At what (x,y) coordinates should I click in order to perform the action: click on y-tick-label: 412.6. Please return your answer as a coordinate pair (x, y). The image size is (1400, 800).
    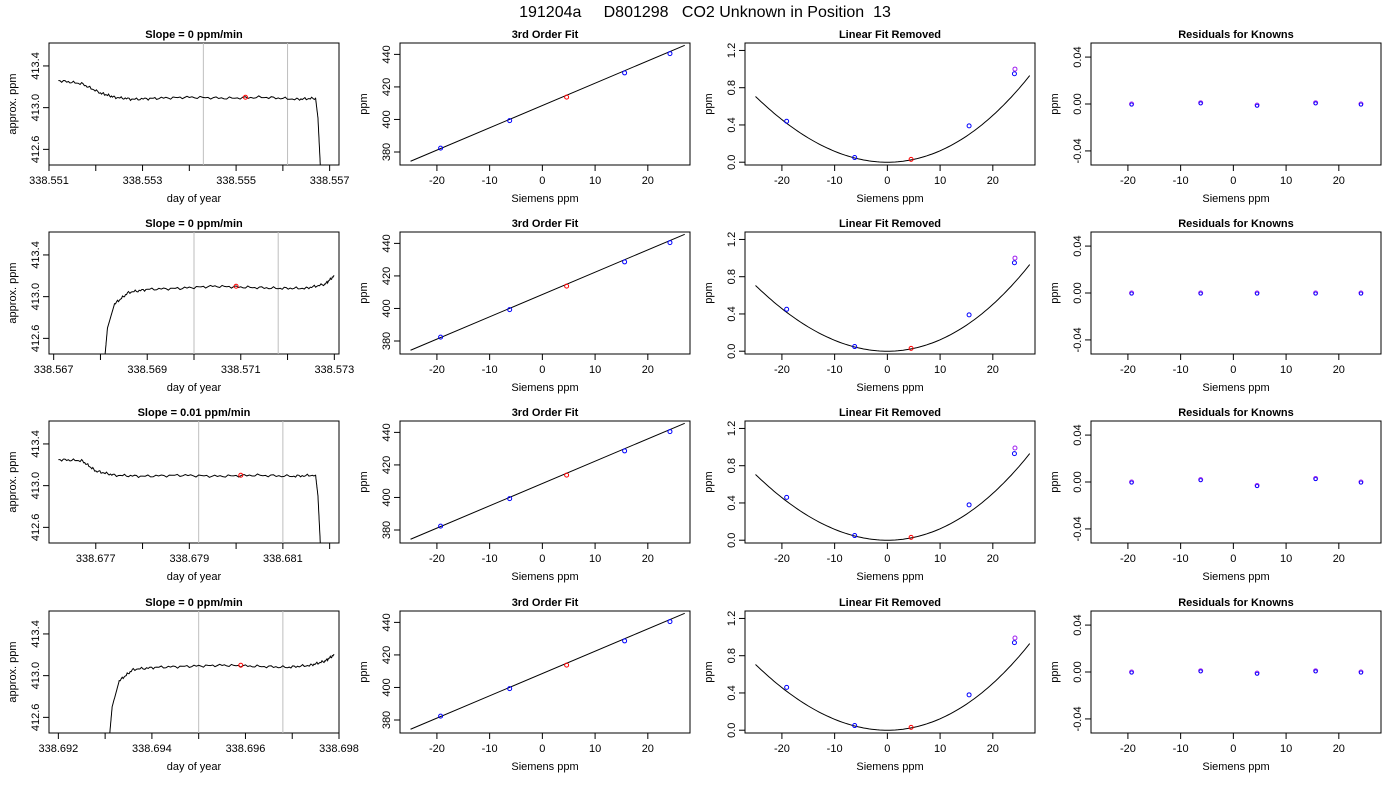
    Looking at the image, I should click on (36, 528).